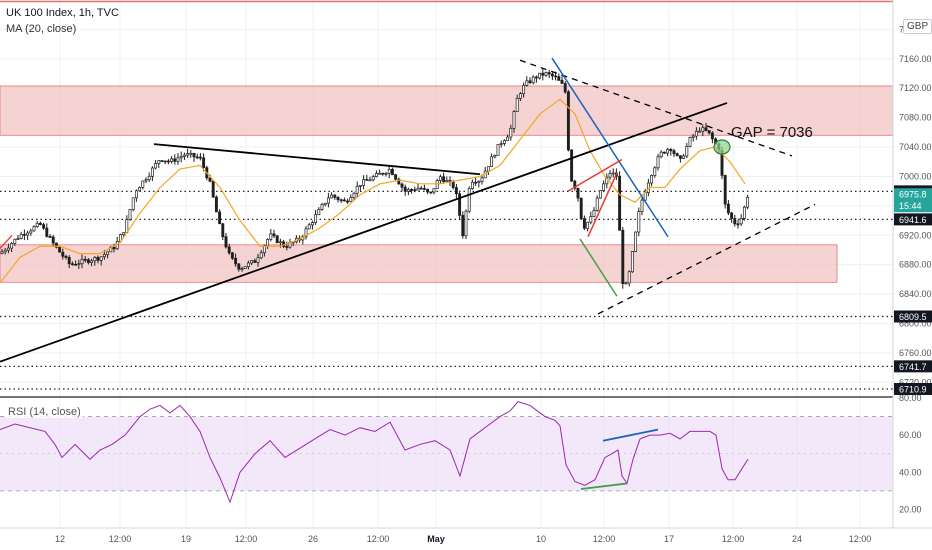 The image size is (932, 550). I want to click on gap-annotation: GAP = 7036, so click(772, 132).